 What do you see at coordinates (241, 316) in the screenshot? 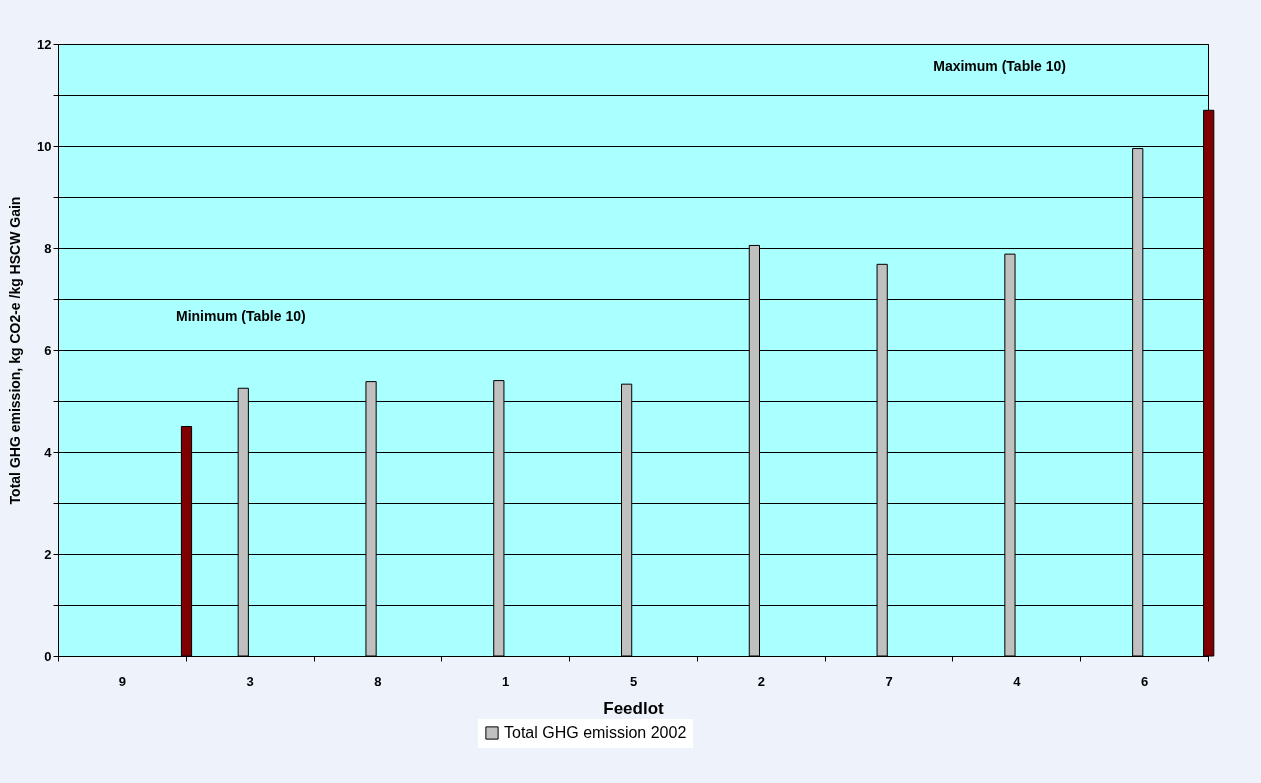
I see `annotation: Minimum (Table 10)` at bounding box center [241, 316].